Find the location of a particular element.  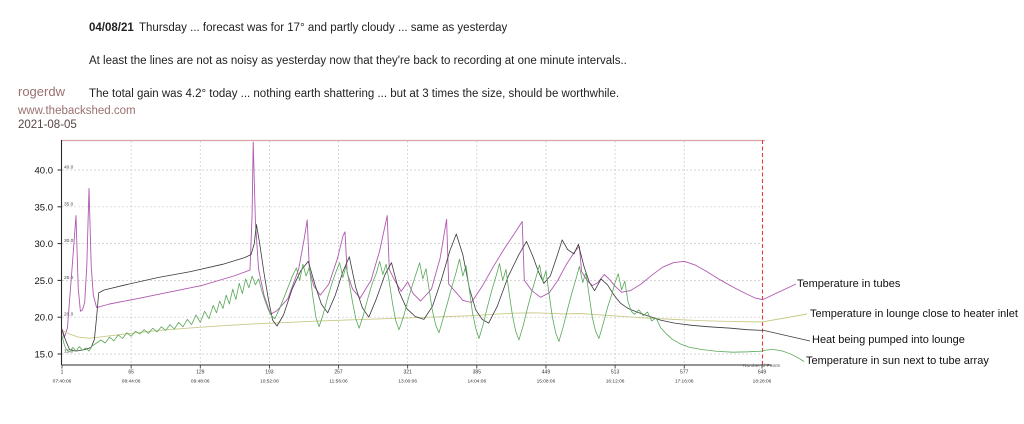

svg-text: 17:16:06 is located at coordinates (684, 382).